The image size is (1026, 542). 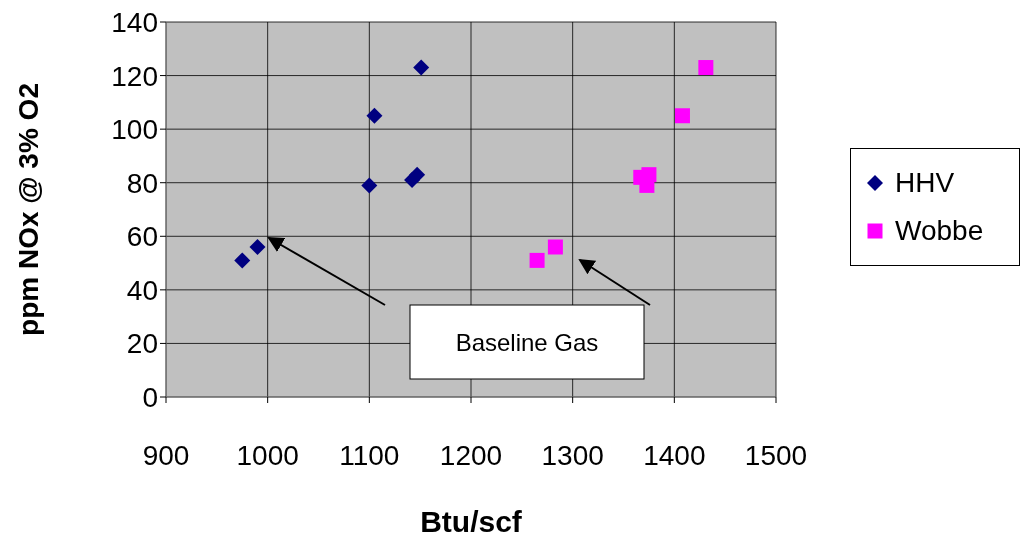 I want to click on x-tick-label: 1000, so click(x=267, y=455).